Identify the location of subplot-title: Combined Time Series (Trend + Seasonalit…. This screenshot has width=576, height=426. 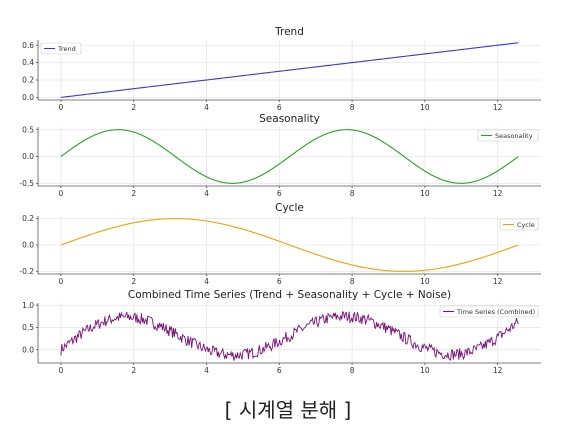
(289, 295).